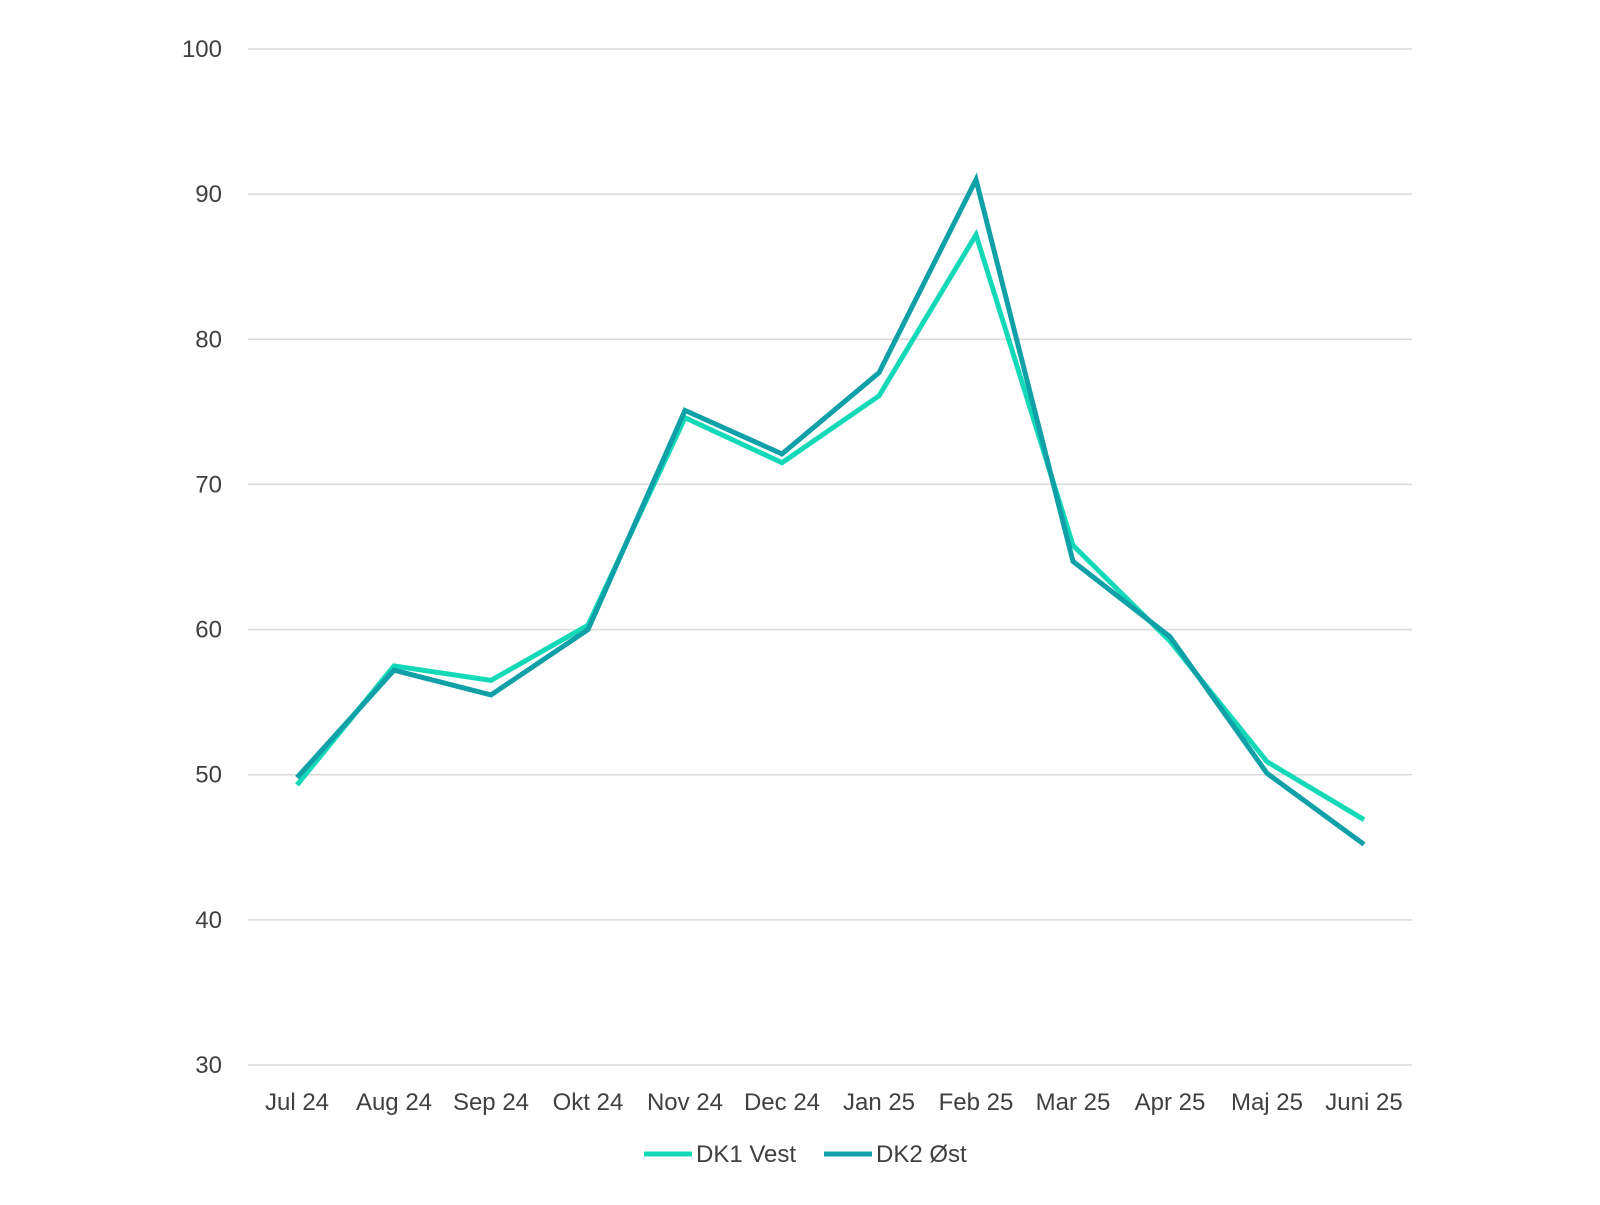  Describe the element at coordinates (208, 194) in the screenshot. I see `y-tick-label: 90` at that location.